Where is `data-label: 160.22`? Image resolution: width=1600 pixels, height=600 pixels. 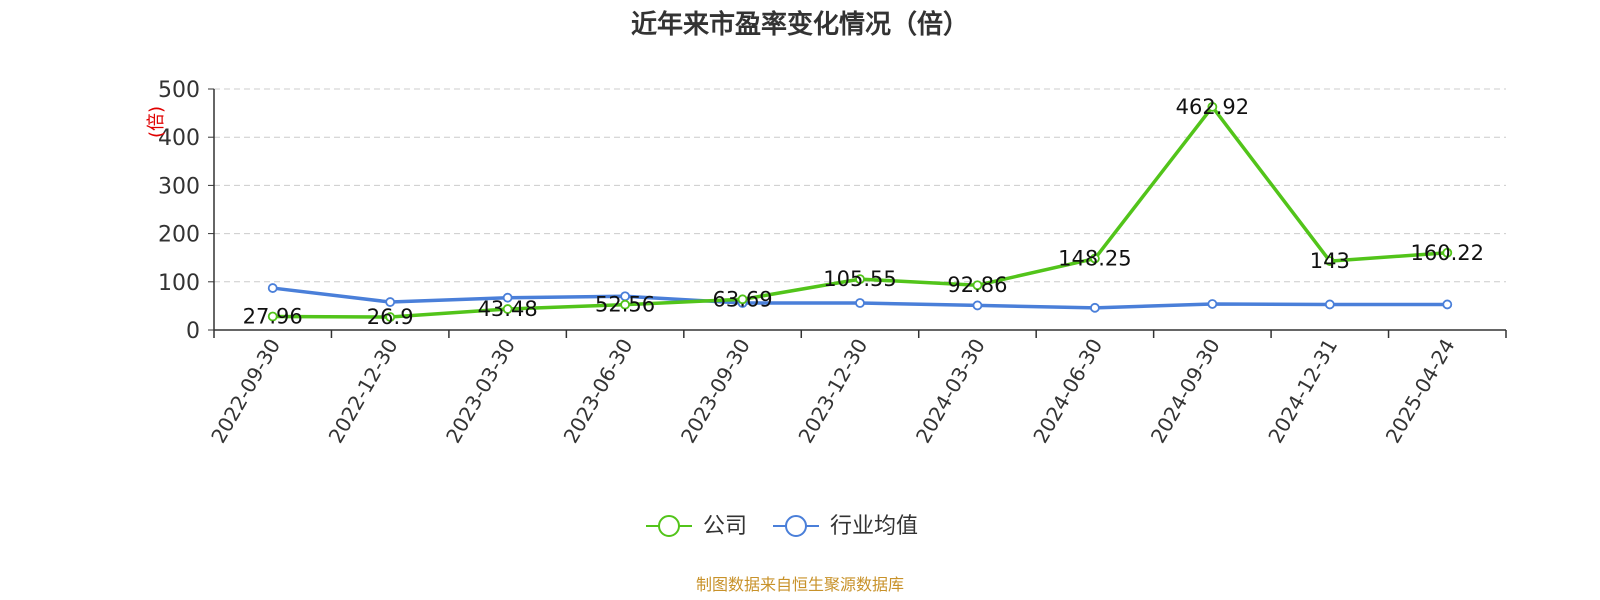
data-label: 160.22 is located at coordinates (1447, 253).